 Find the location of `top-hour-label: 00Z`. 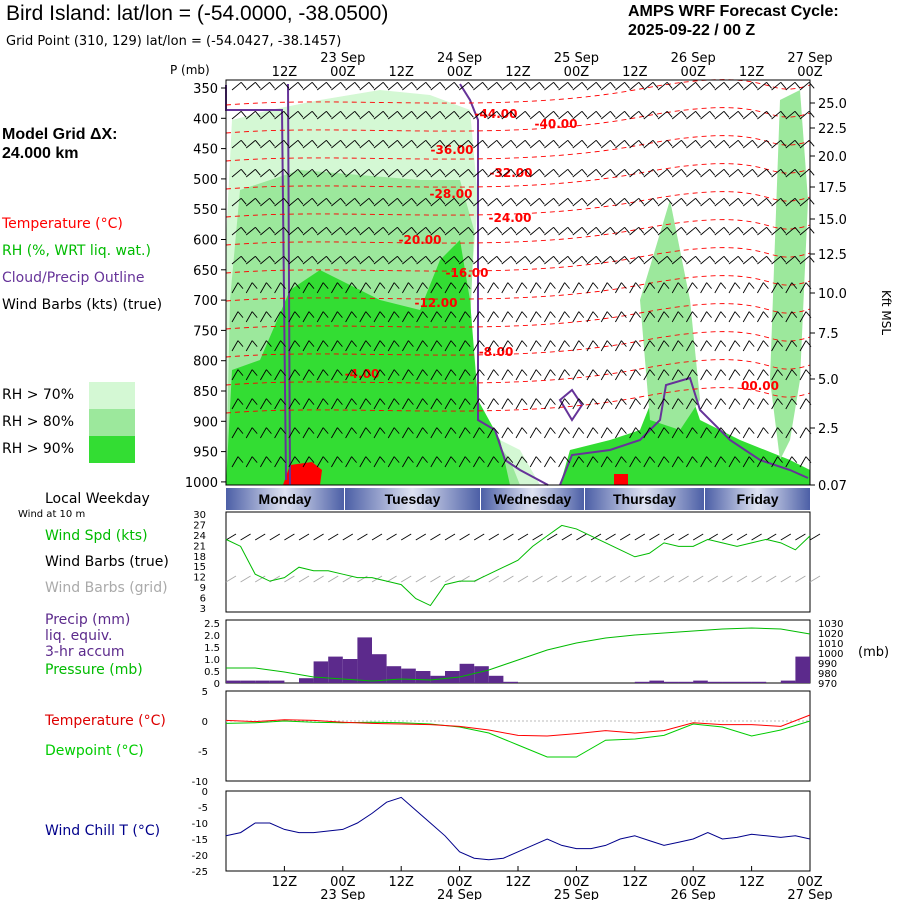

top-hour-label: 00Z is located at coordinates (577, 72).